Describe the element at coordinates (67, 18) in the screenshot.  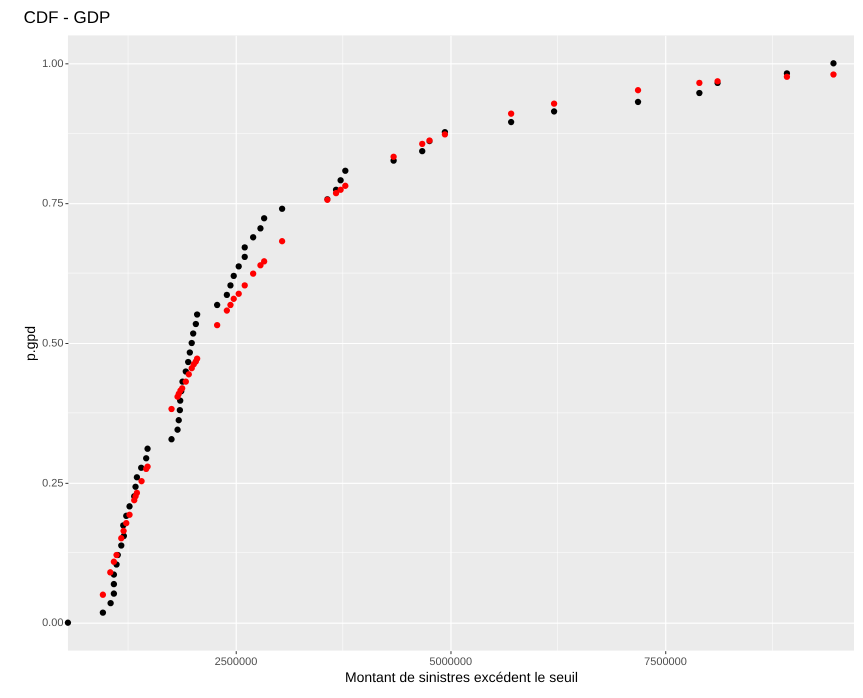
I see `chart-title: CDF - GDP` at that location.